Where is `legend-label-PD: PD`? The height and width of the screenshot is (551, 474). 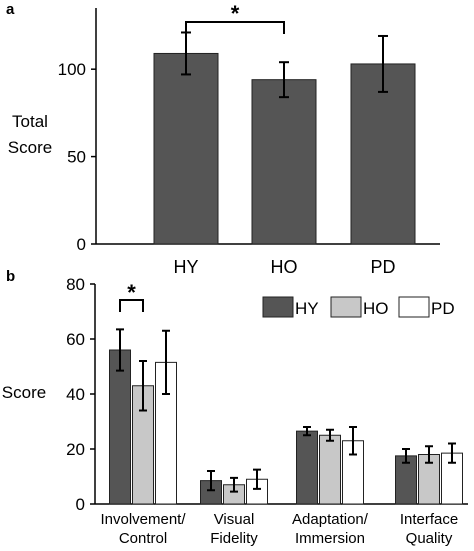 legend-label-PD: PD is located at coordinates (443, 308).